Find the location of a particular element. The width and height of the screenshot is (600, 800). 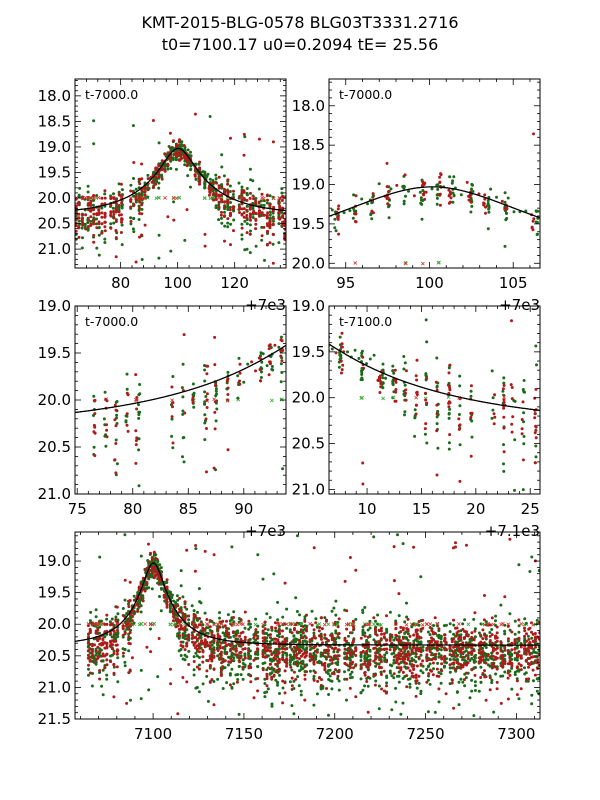

y-tick-label: 19.0 is located at coordinates (54, 306).